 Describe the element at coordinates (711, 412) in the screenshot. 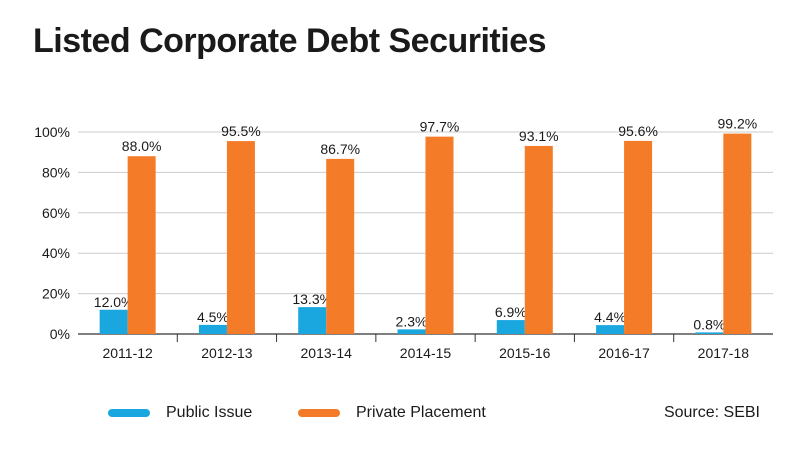

I see `source-note: Source: SEBI` at that location.